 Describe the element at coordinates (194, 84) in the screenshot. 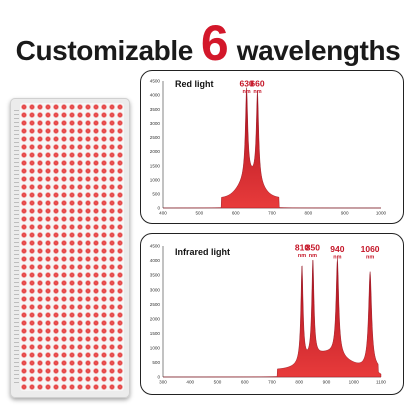

I see `chart-title: Red light` at that location.